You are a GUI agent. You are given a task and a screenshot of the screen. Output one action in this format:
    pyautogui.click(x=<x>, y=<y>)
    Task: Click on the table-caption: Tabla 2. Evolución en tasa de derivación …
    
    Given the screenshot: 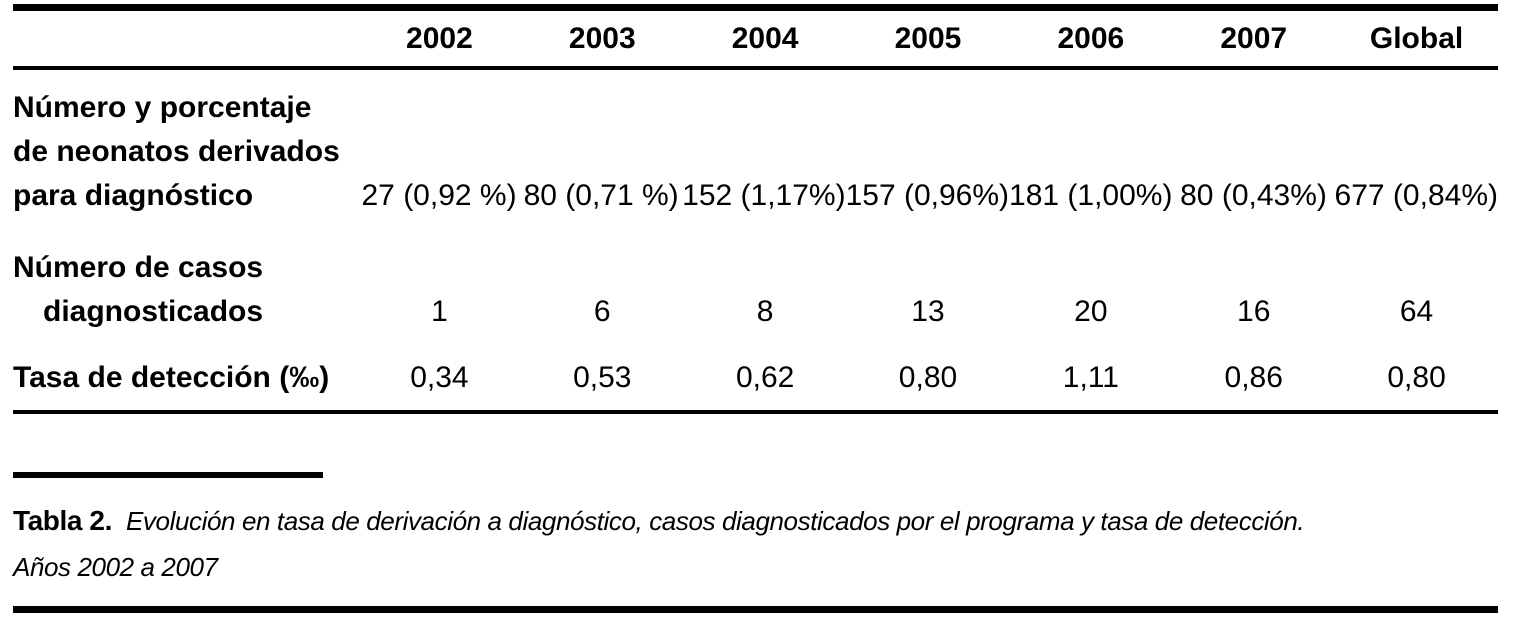 What is the action you would take?
    pyautogui.click(x=755, y=544)
    